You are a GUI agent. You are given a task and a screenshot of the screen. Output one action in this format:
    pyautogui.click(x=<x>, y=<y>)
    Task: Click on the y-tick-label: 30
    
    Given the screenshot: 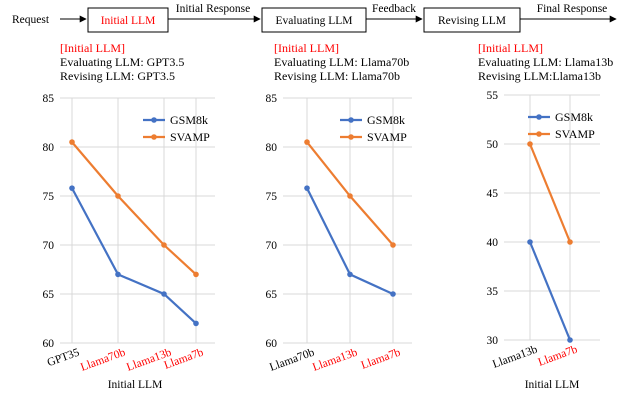 What is the action you would take?
    pyautogui.click(x=493, y=341)
    